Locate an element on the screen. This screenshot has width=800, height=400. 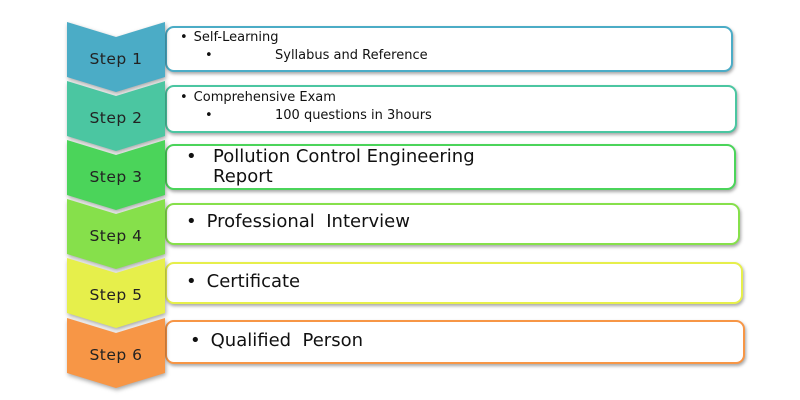
step-5-label: Step 5 is located at coordinates (116, 295).